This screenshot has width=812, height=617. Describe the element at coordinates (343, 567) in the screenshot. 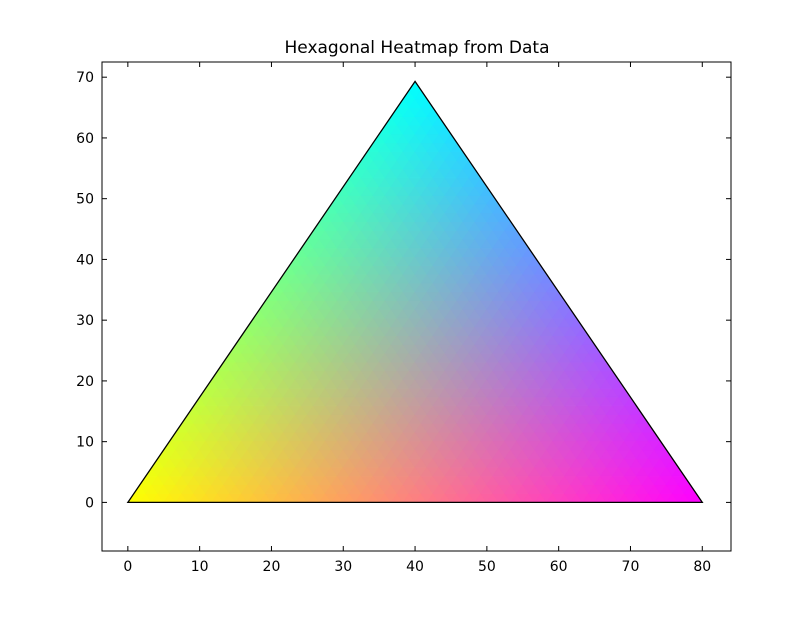

I see `x-tick-label: 30` at that location.